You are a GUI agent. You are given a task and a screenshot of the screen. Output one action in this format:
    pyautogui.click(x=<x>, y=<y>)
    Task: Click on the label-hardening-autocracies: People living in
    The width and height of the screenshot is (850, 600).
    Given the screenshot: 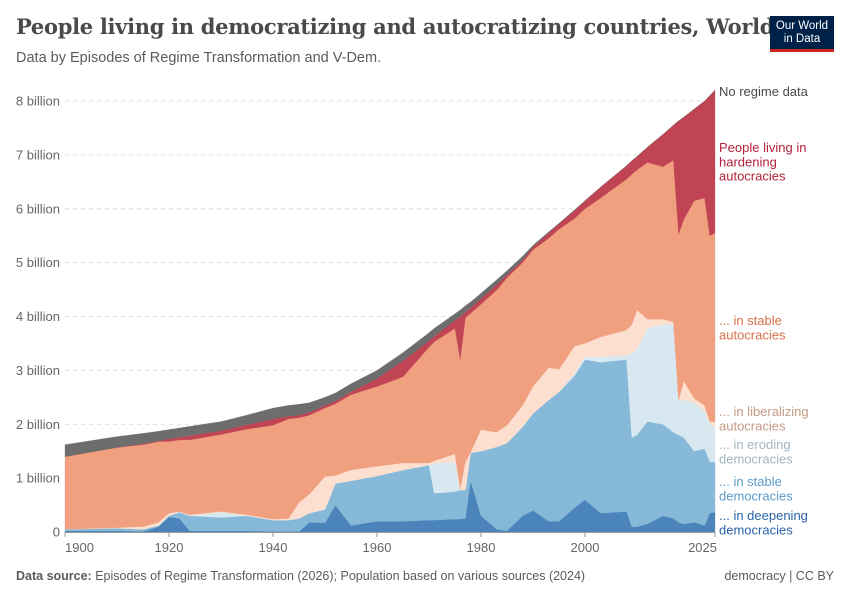 What is the action you would take?
    pyautogui.click(x=762, y=147)
    